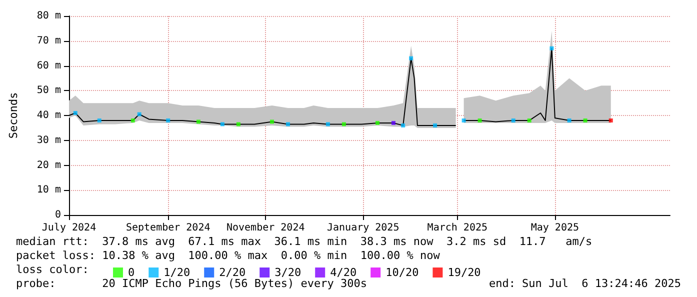 This screenshot has height=297, width=697. I want to click on legend-label: 4/20, so click(343, 272).